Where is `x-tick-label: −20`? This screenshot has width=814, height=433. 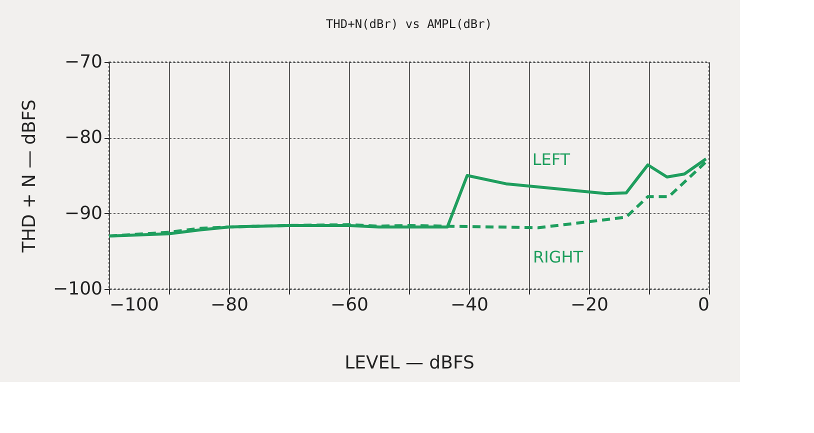 x-tick-label: −20 is located at coordinates (589, 305).